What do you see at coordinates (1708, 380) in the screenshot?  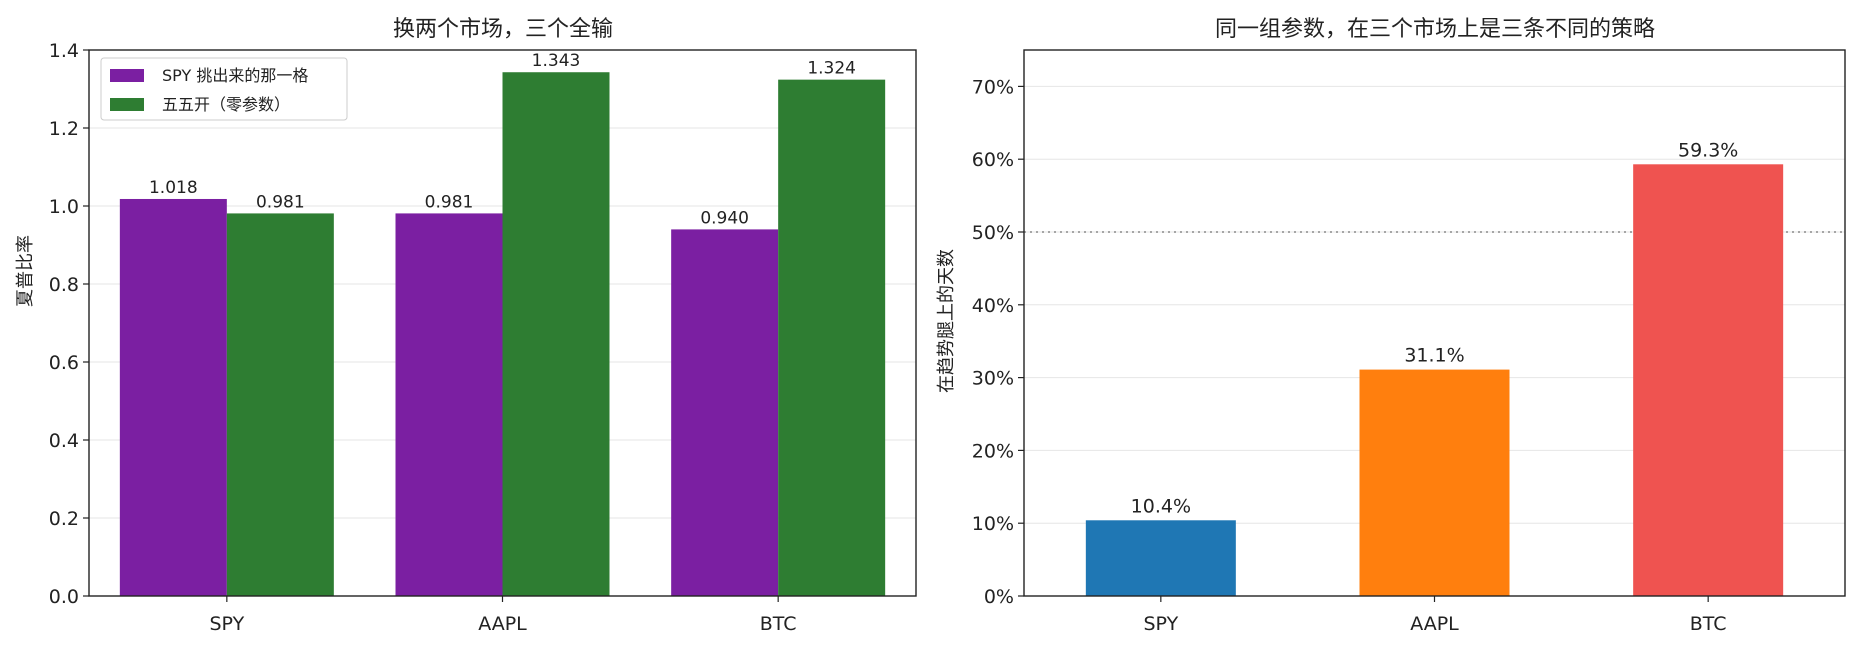 I see `bar-btc` at bounding box center [1708, 380].